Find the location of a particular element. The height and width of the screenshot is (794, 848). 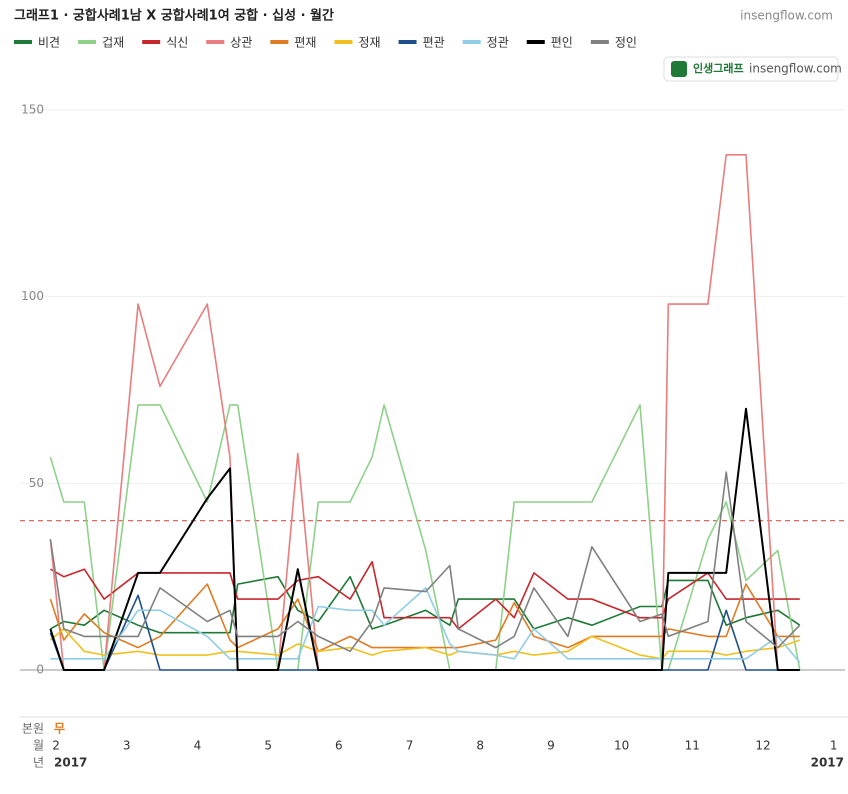

chart-title: 그래프1 · 궁합사례1남 X 궁합사례1여 궁합 · 십성 · 월간 is located at coordinates (174, 16).